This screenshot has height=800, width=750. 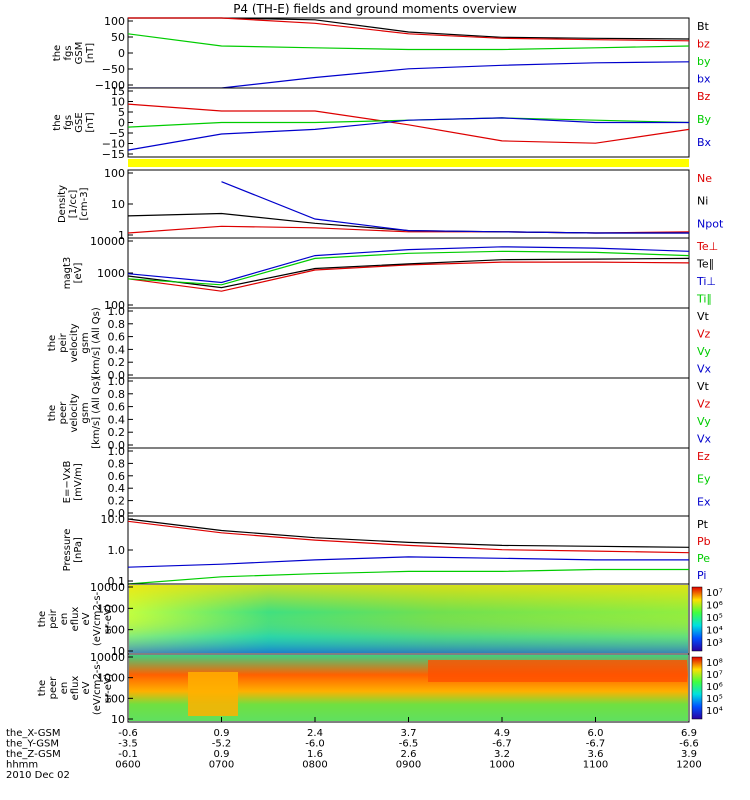 I want to click on y-axis-label: GSM, so click(x=79, y=53).